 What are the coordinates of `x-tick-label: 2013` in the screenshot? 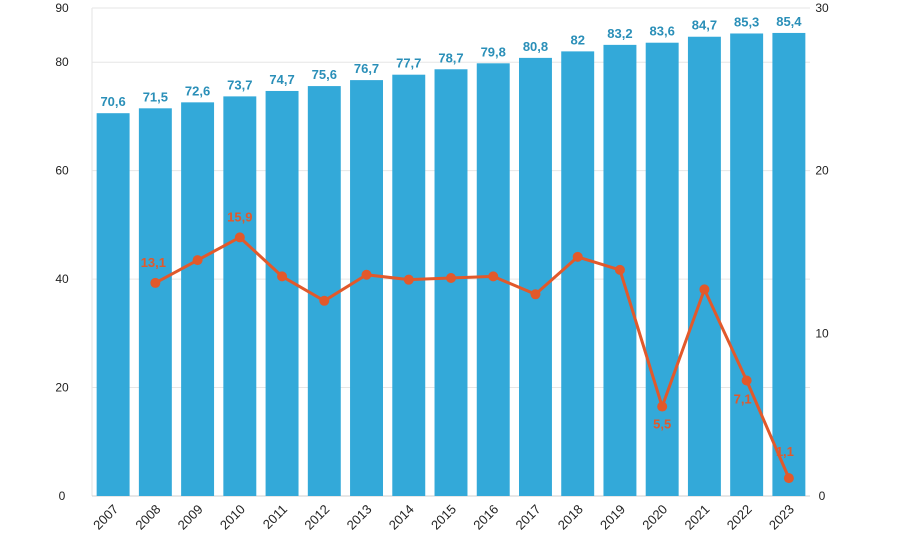 It's located at (359, 517).